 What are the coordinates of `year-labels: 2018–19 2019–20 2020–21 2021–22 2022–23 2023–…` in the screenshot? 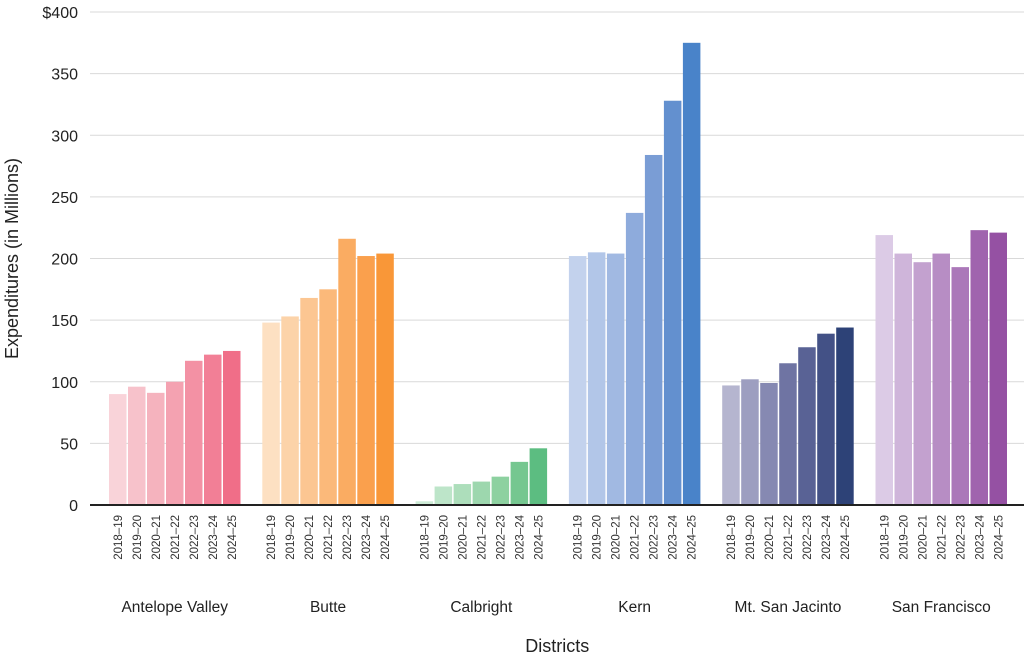 It's located at (559, 536).